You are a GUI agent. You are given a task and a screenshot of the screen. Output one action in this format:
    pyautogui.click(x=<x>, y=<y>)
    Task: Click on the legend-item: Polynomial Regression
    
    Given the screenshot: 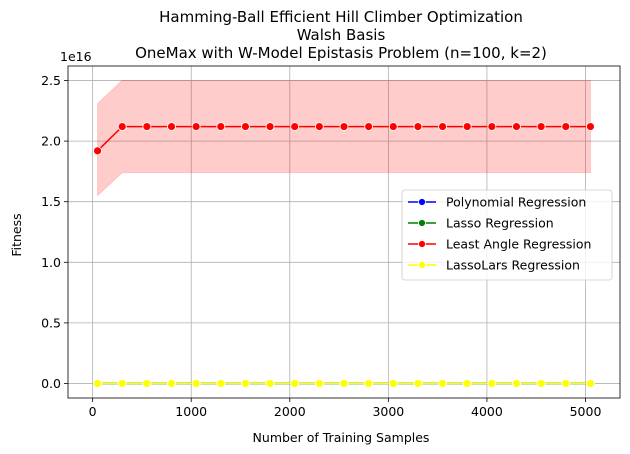 What is the action you would take?
    pyautogui.click(x=497, y=202)
    